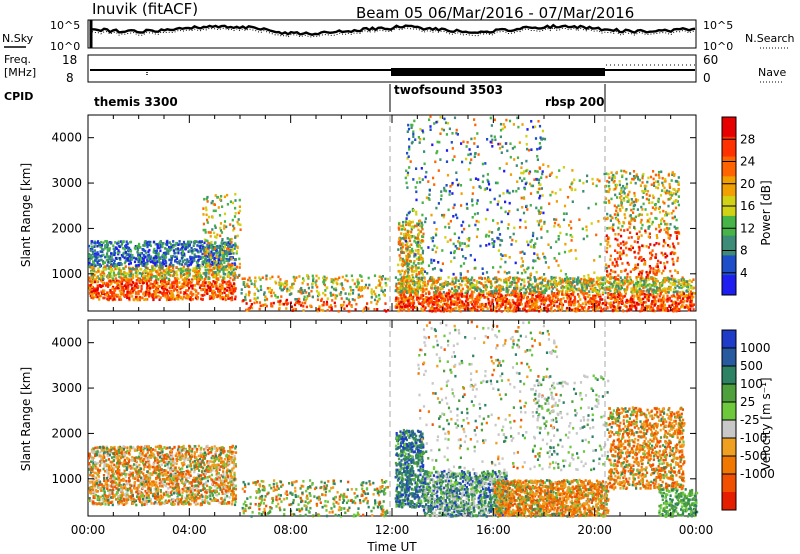 The width and height of the screenshot is (800, 554). Describe the element at coordinates (70, 78) in the screenshot. I see `freq-left-bottom-tick: 8` at that location.